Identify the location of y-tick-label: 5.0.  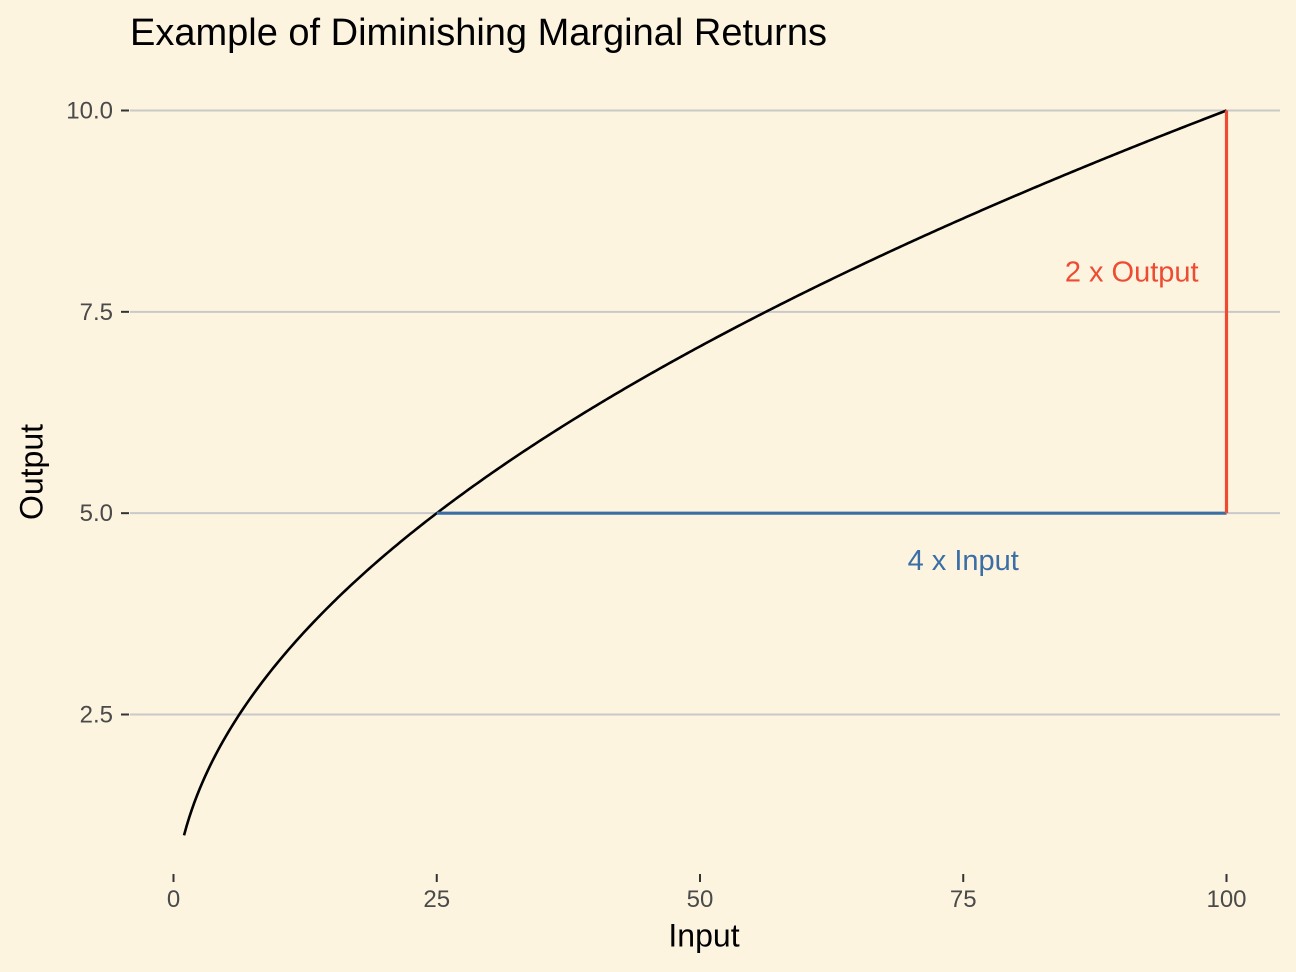
(96, 513).